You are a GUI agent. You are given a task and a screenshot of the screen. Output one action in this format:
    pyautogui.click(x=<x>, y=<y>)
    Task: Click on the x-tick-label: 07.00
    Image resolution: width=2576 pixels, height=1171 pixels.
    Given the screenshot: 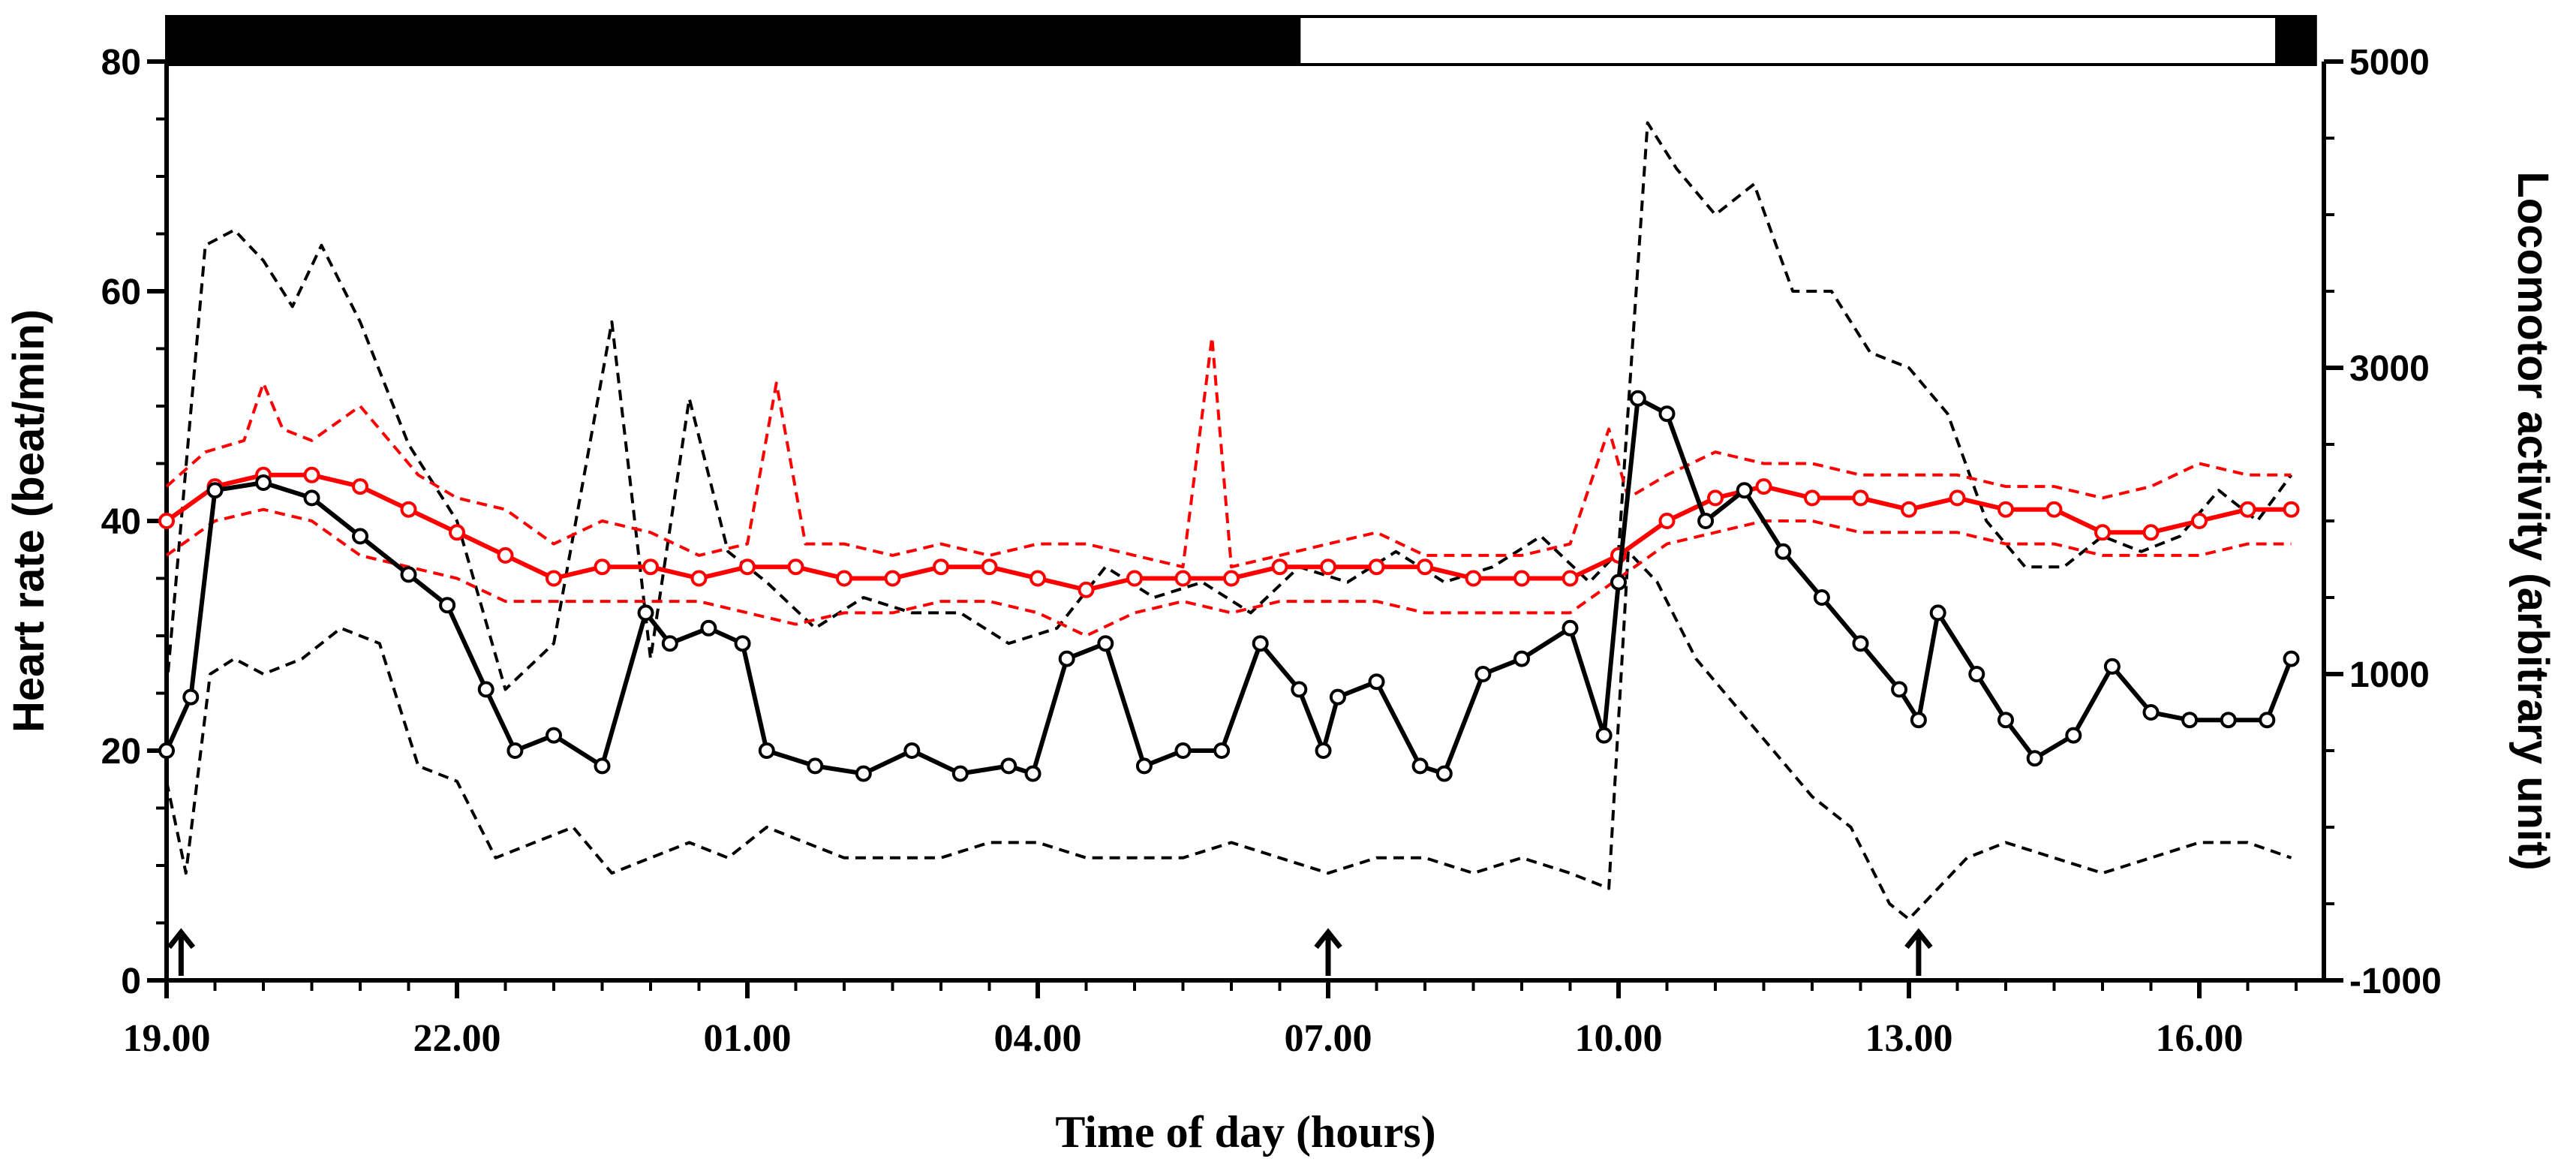 What is the action you would take?
    pyautogui.click(x=1328, y=1038)
    